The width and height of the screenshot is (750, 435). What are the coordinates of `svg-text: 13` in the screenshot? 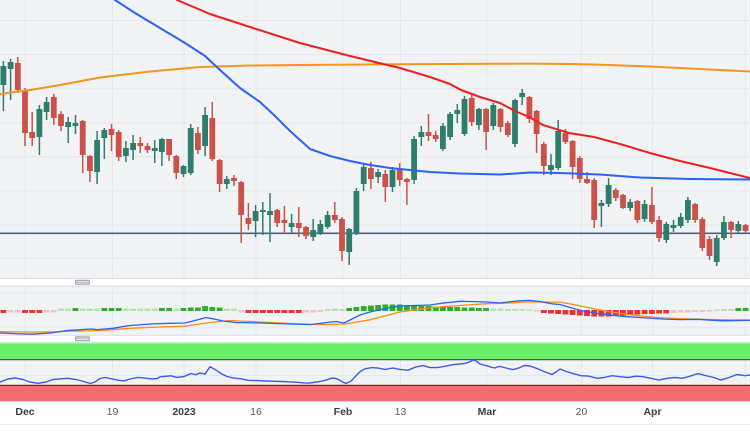 It's located at (401, 412).